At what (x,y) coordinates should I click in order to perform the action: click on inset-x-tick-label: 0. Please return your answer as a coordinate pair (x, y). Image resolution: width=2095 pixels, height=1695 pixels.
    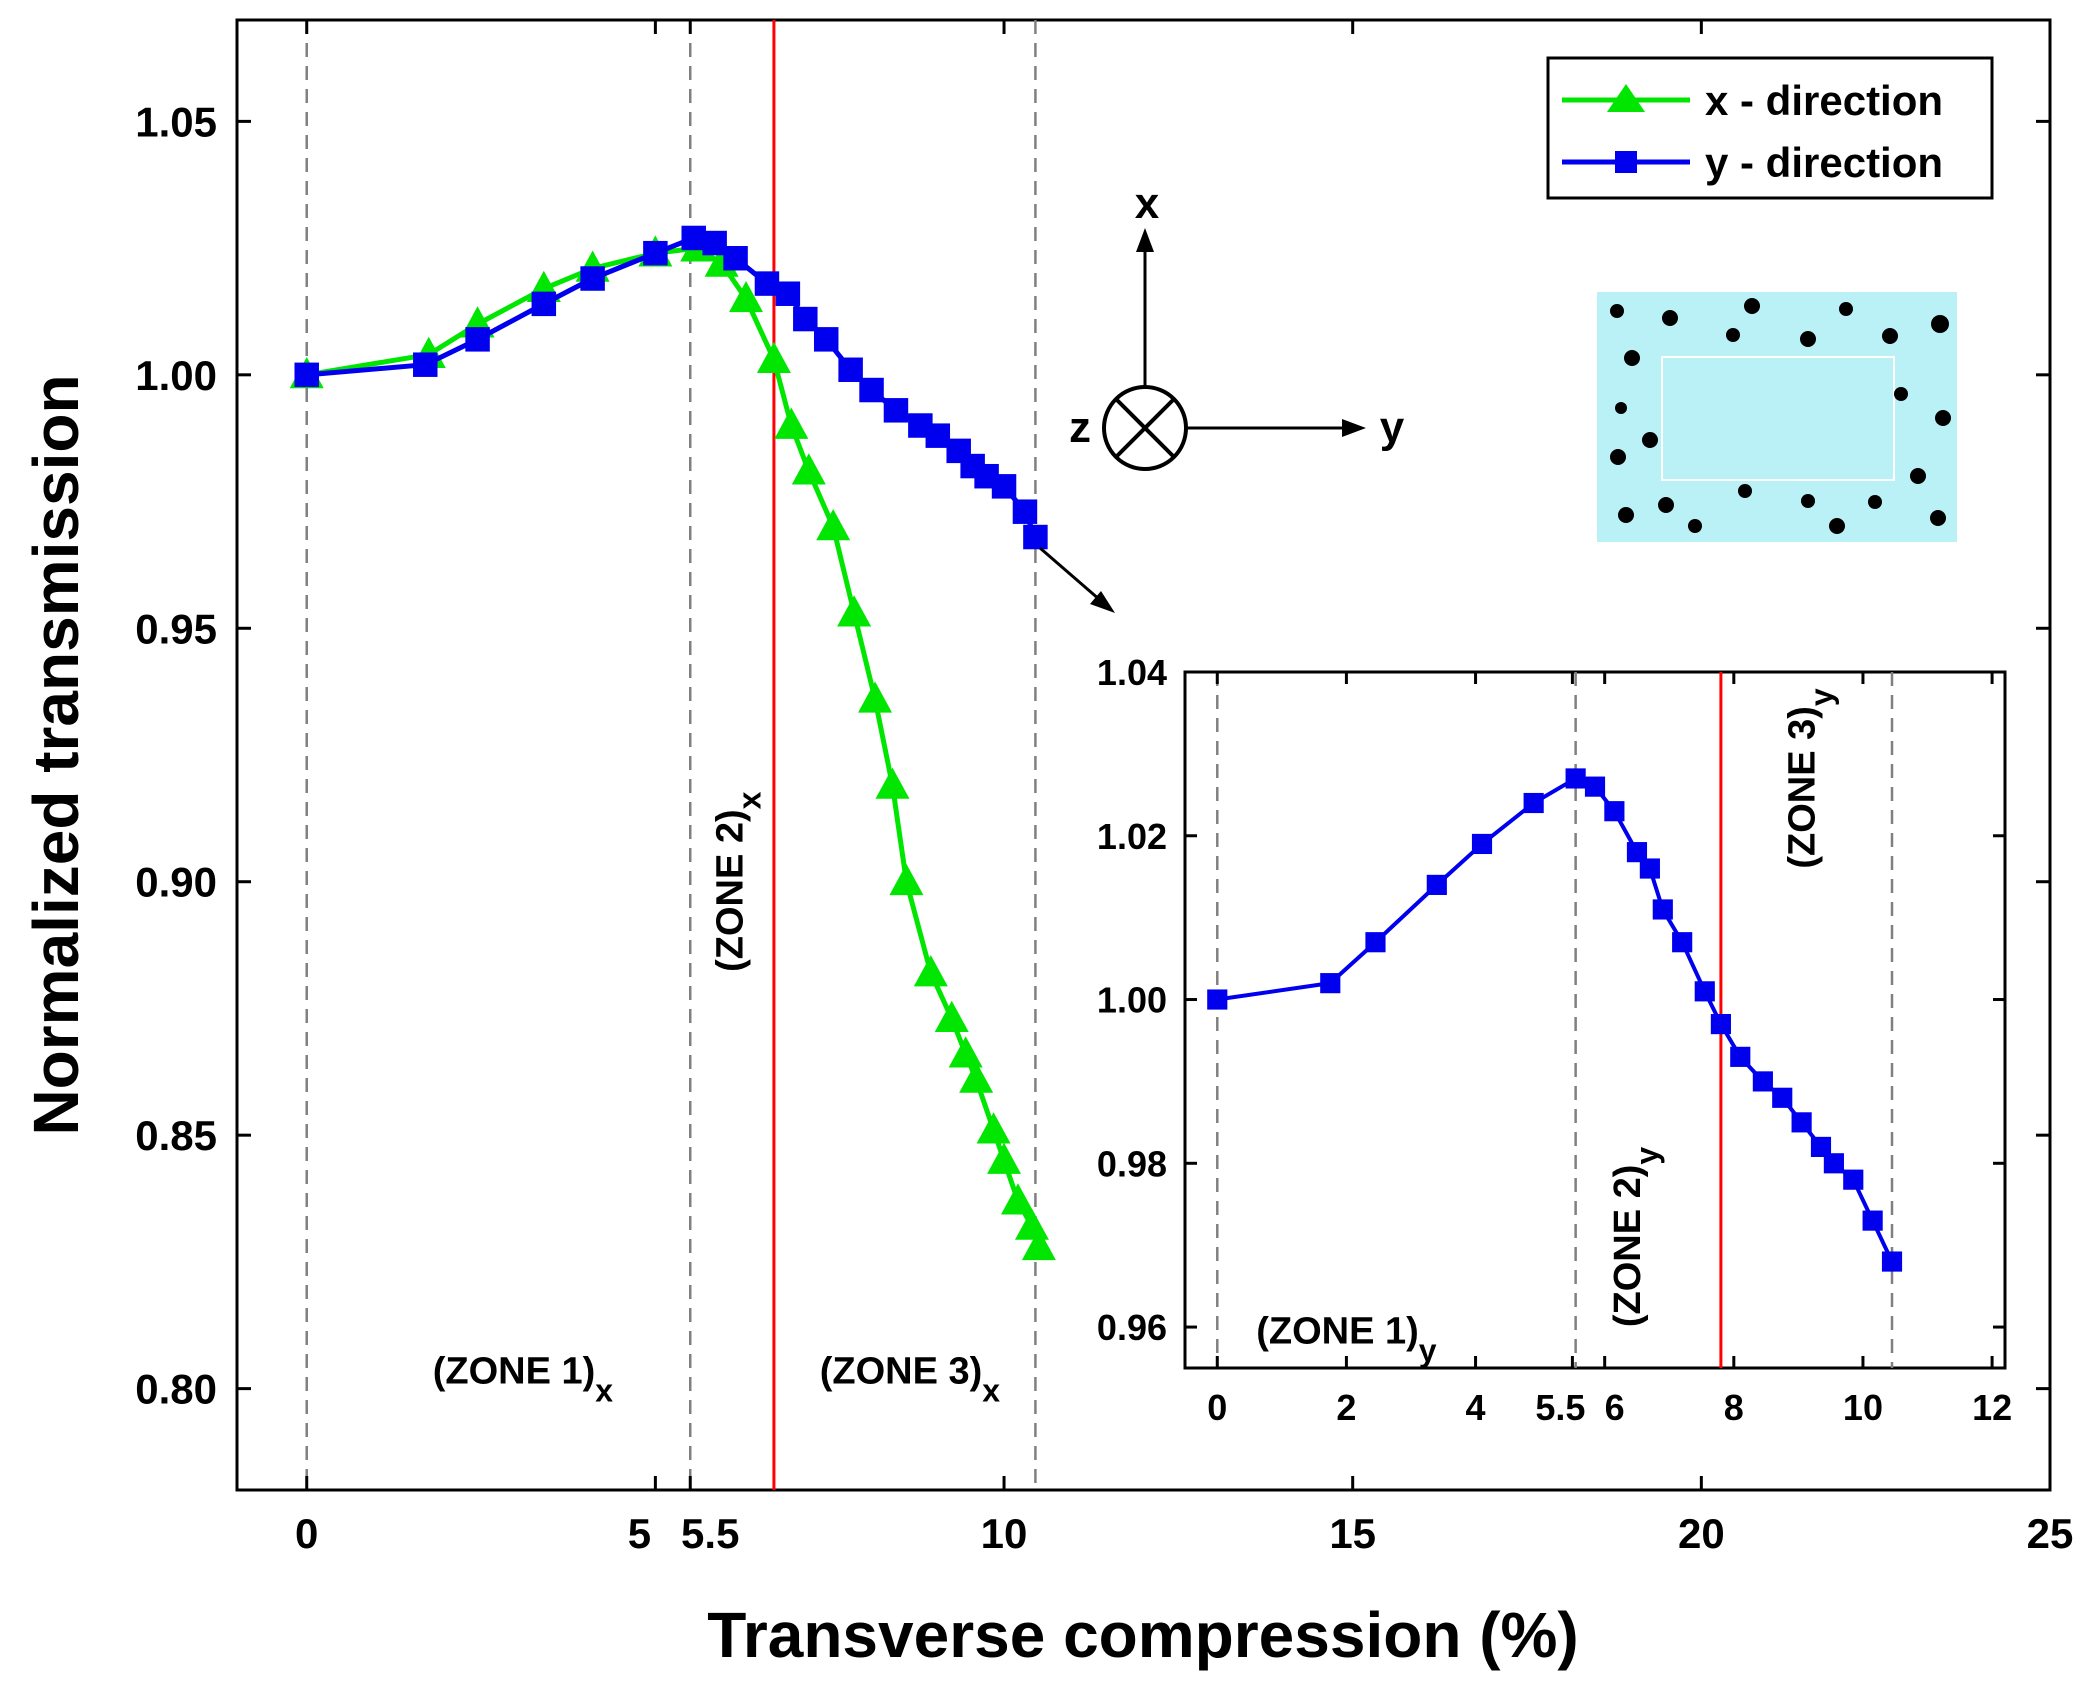
    Looking at the image, I should click on (1217, 1407).